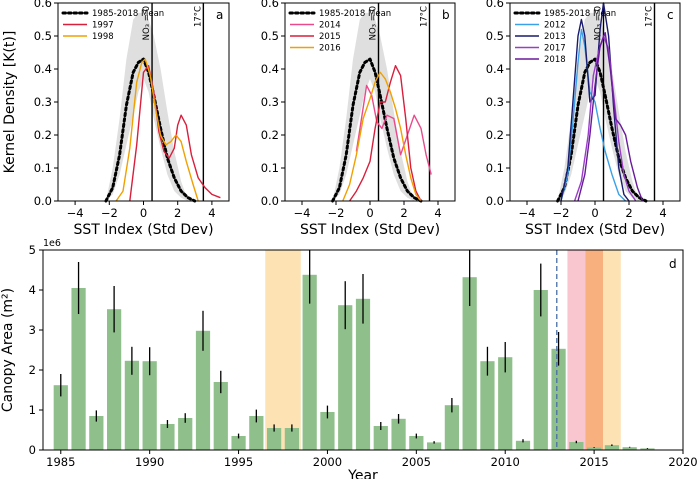  What do you see at coordinates (362, 473) in the screenshot?
I see `x-axis-title: Year` at bounding box center [362, 473].